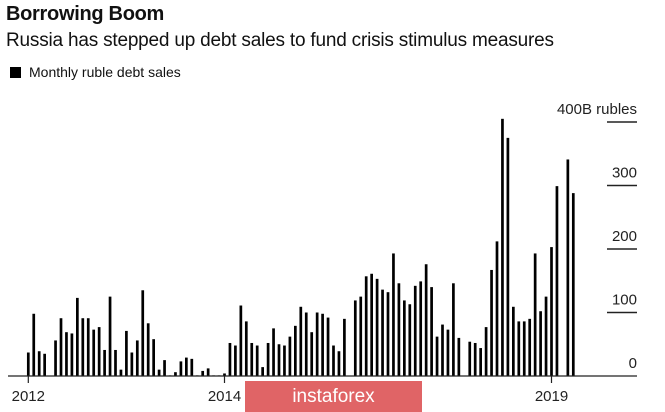  I want to click on y-tick-label: 100, so click(624, 300).